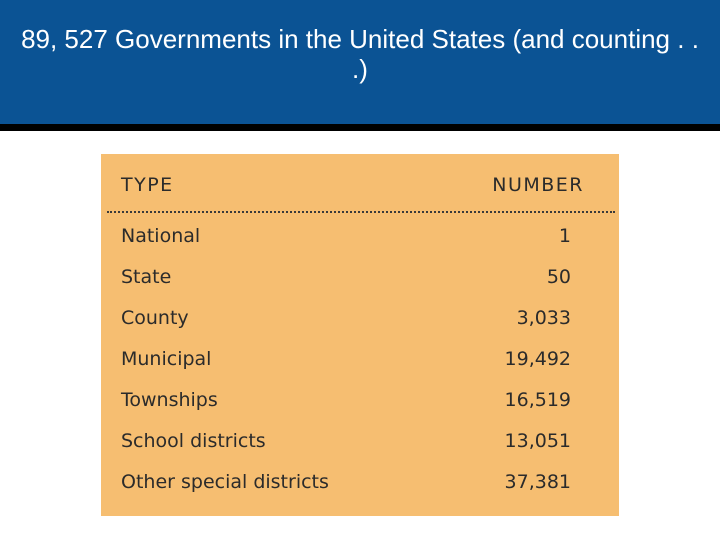  Describe the element at coordinates (169, 400) in the screenshot. I see `cell-type: Townships` at that location.